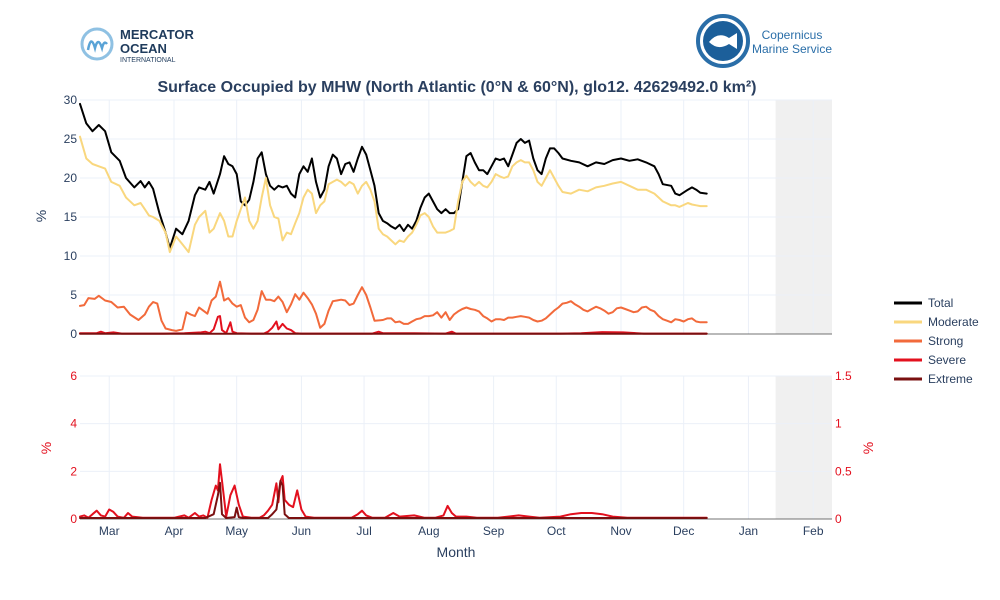 The image size is (1000, 600). What do you see at coordinates (556, 531) in the screenshot?
I see `x-tick-oct: Oct` at bounding box center [556, 531].